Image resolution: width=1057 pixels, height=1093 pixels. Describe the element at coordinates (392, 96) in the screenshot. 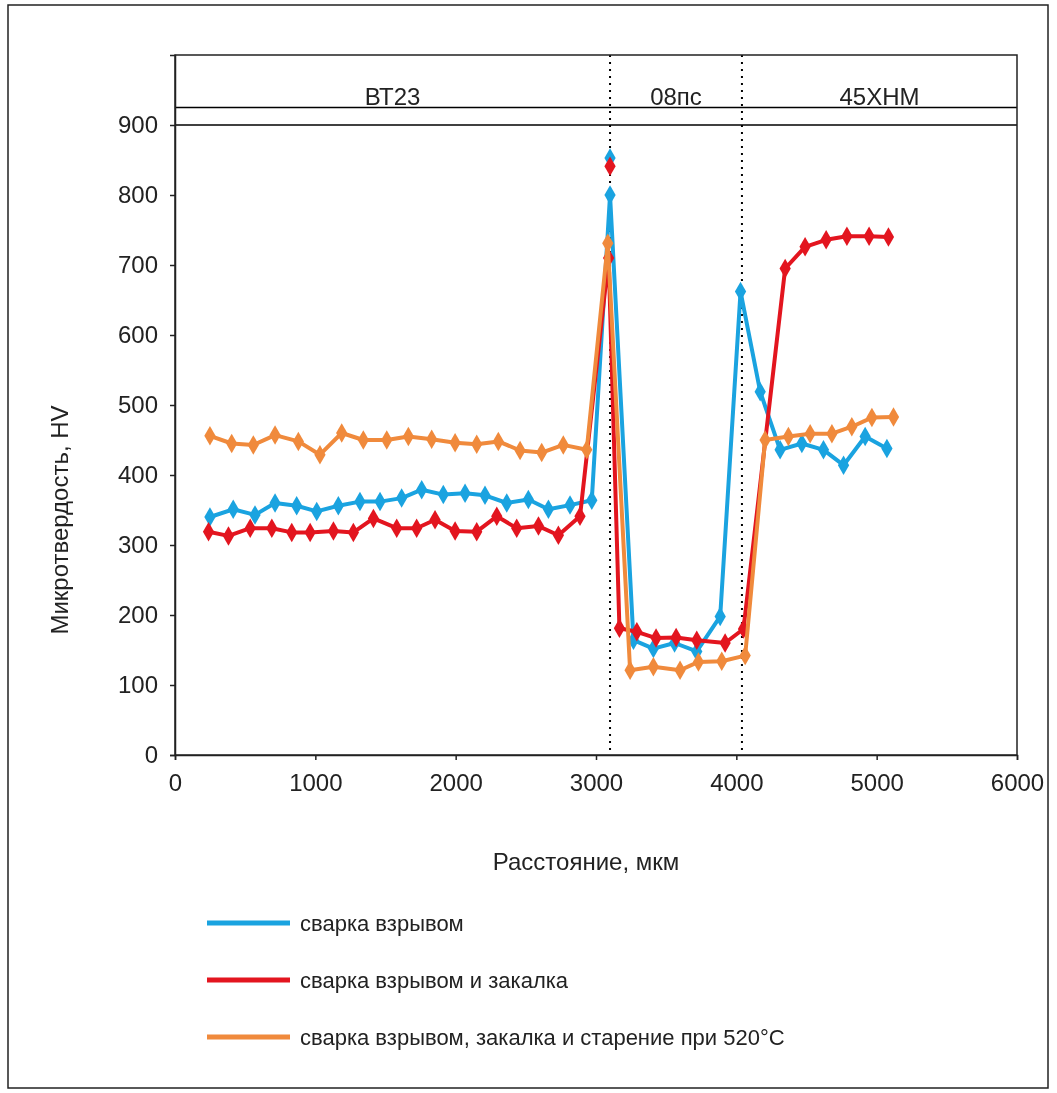

I see `annotation: ВТ23` at that location.